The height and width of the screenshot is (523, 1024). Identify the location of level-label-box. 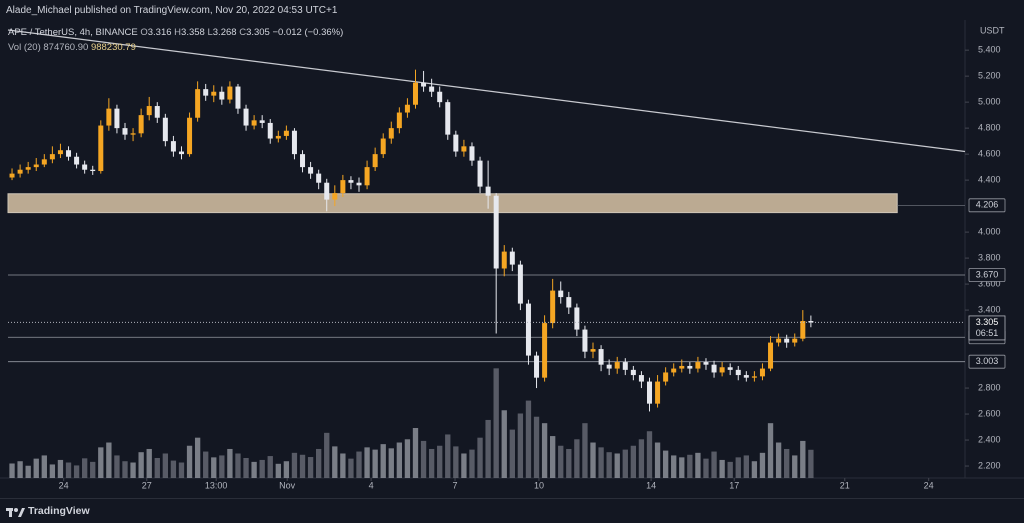
(987, 275).